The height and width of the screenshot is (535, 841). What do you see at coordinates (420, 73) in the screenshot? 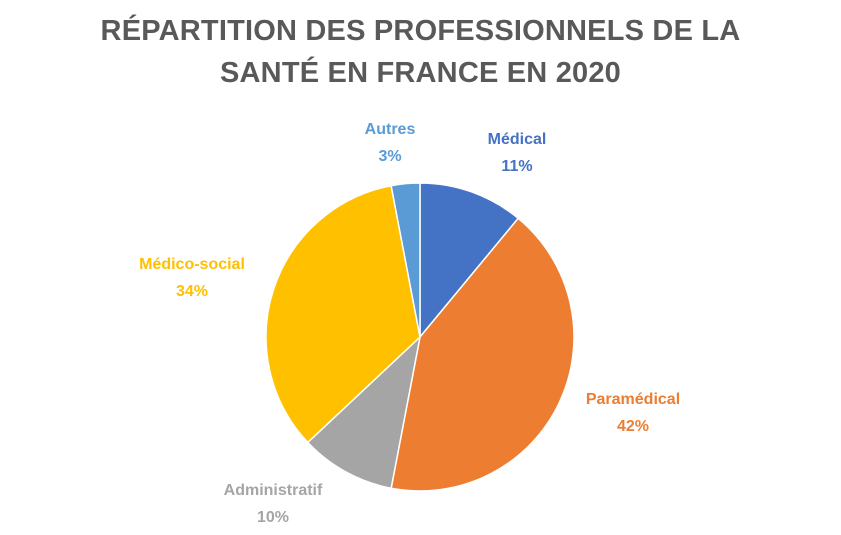
I see `chart-title-line-2: SANTÉ EN FRANCE EN 2020` at bounding box center [420, 73].